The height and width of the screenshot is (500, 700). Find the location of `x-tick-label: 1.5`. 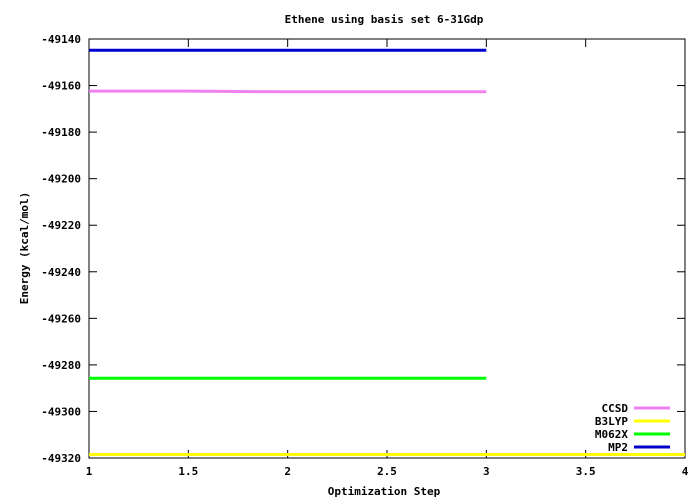

x-tick-label: 1.5 is located at coordinates (188, 471).